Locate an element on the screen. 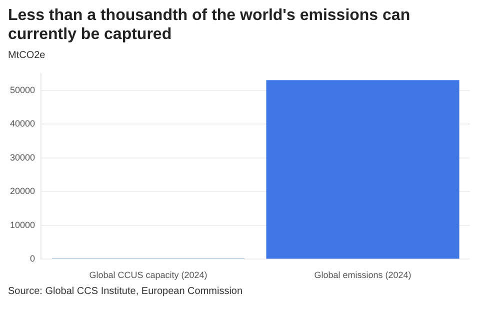  y-tick-label: 40000 is located at coordinates (23, 123).